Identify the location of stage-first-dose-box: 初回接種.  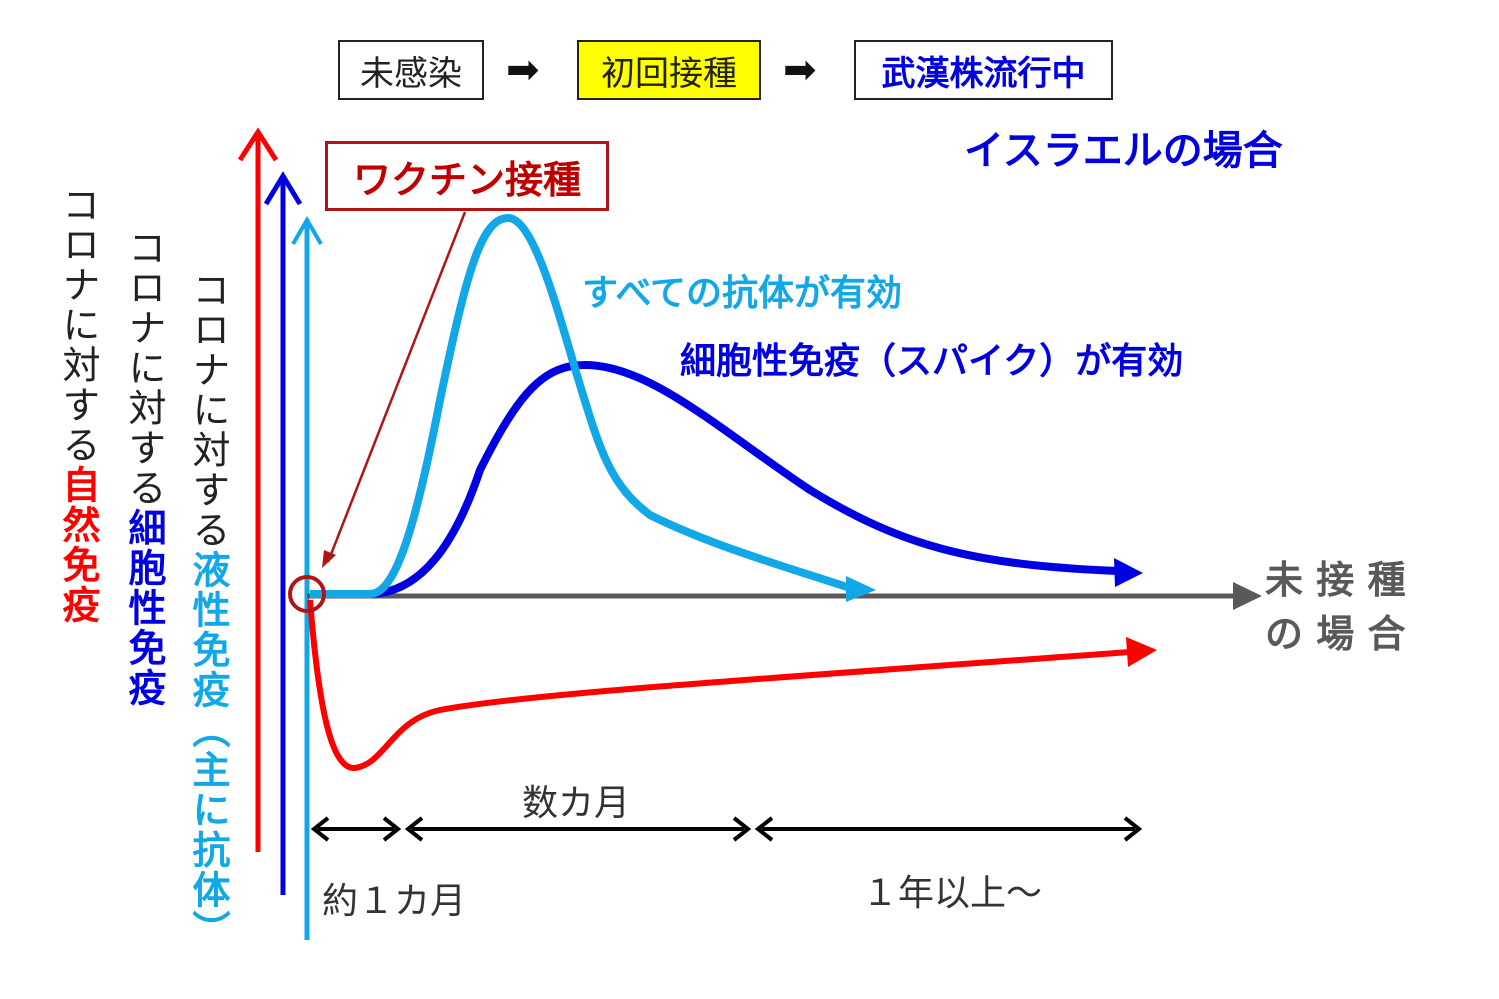
(669, 70).